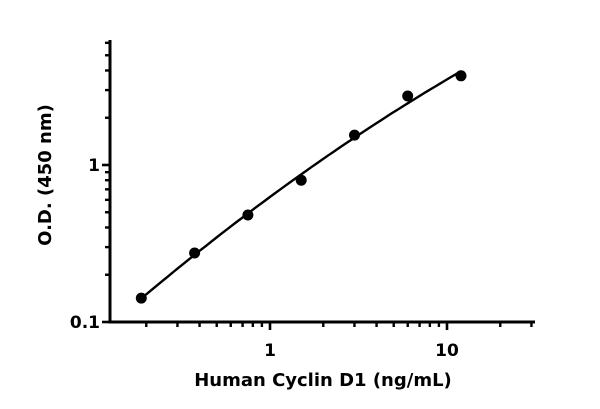 The height and width of the screenshot is (409, 600). What do you see at coordinates (94, 166) in the screenshot?
I see `y-tick-label: 1` at bounding box center [94, 166].